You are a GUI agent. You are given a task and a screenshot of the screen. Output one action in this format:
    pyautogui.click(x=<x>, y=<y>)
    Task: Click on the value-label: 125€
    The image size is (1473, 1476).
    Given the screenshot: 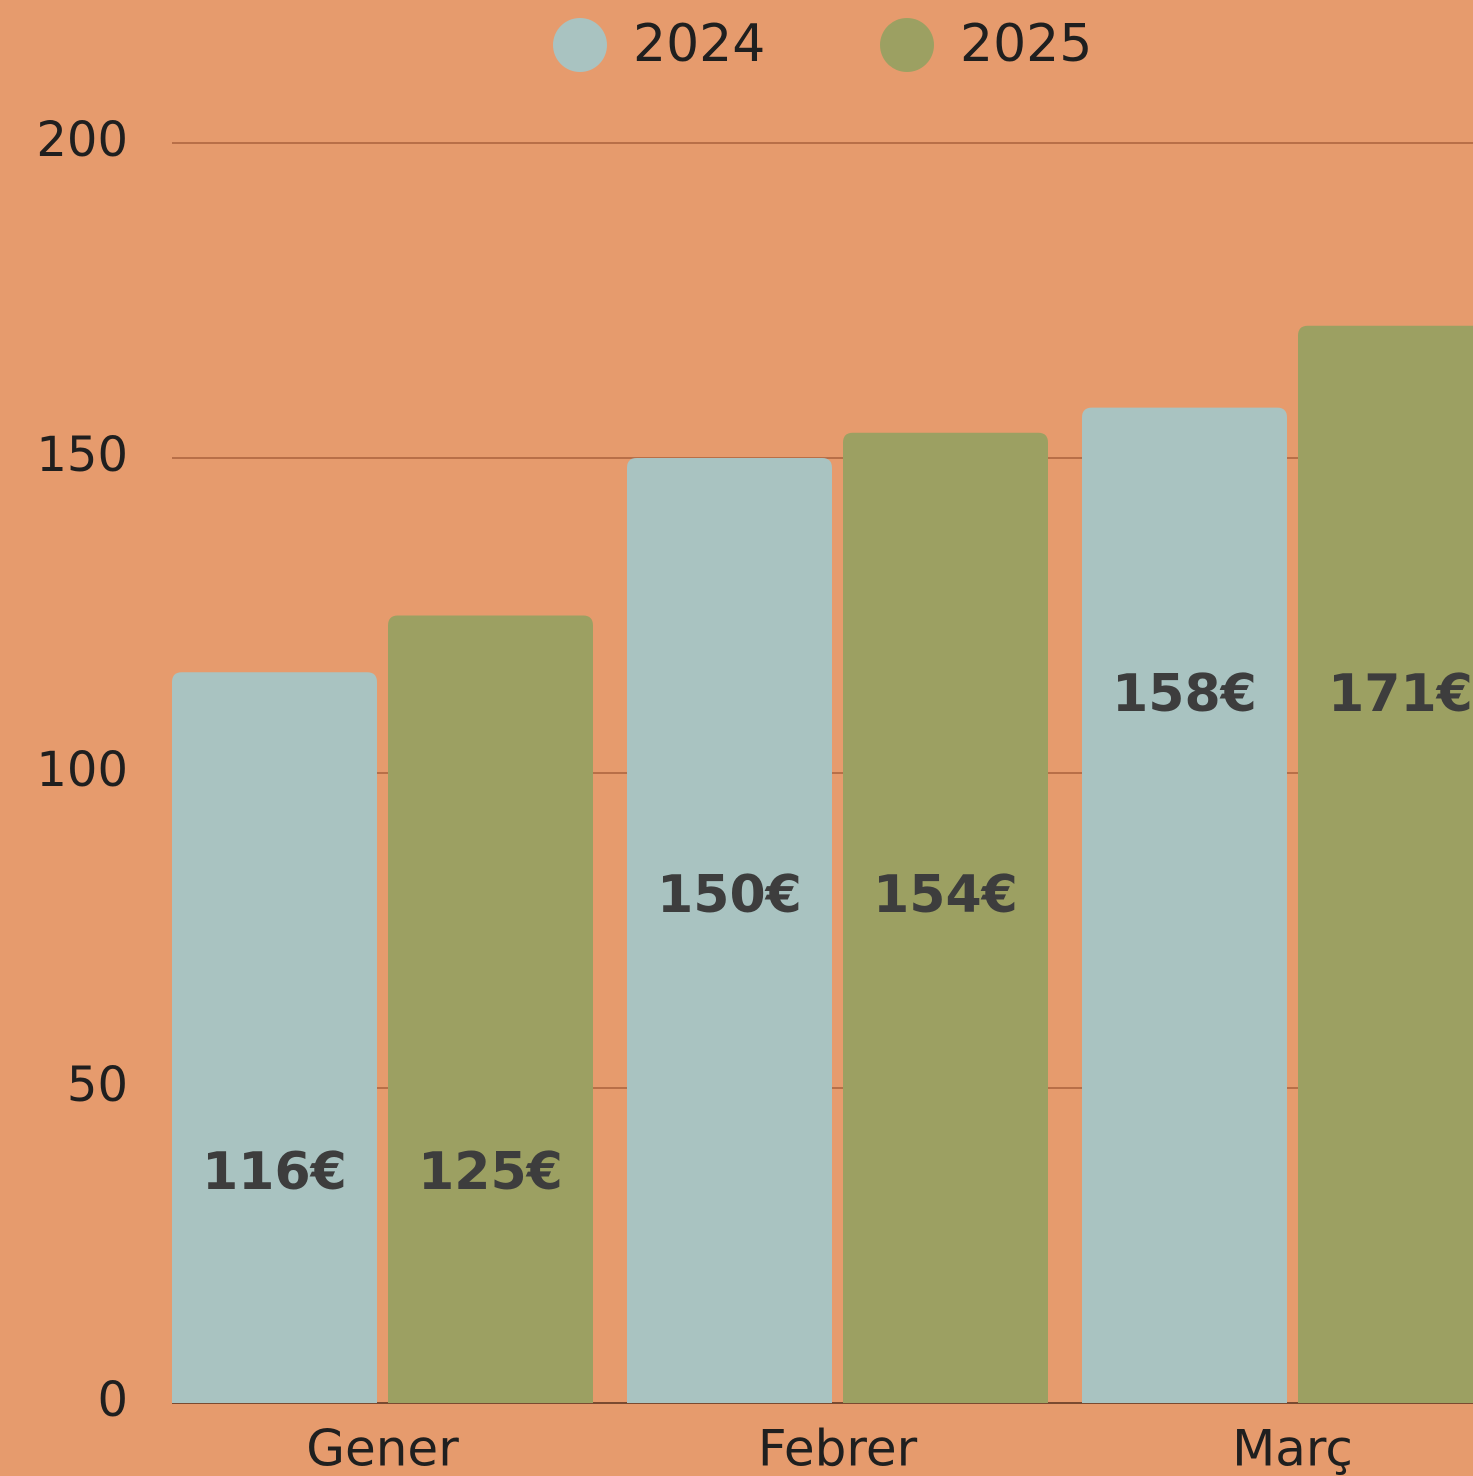 What is the action you would take?
    pyautogui.click(x=490, y=1172)
    